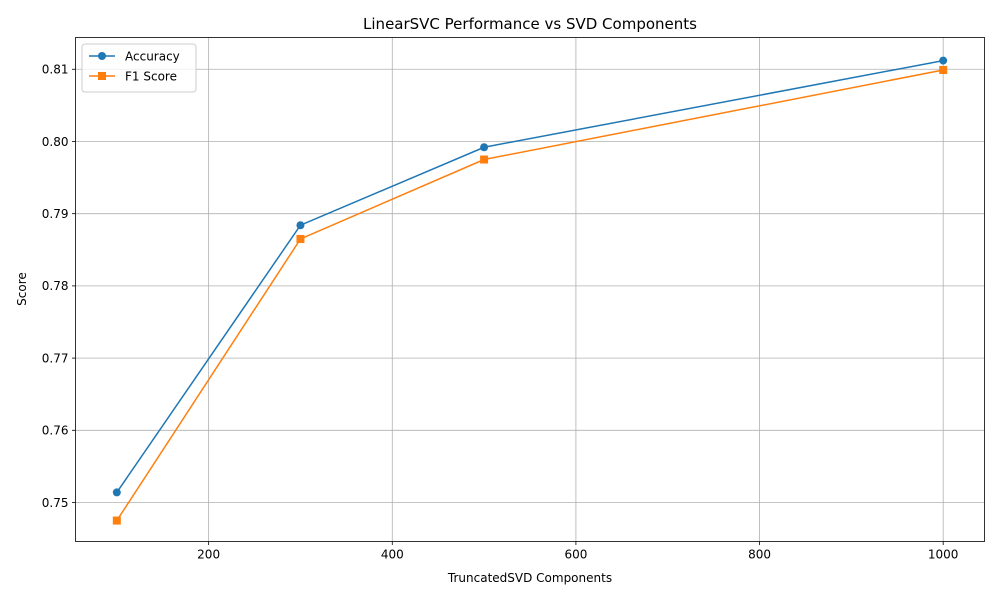 This screenshot has height=600, width=1000. Describe the element at coordinates (55, 142) in the screenshot. I see `y-tick-label: 0.80` at that location.